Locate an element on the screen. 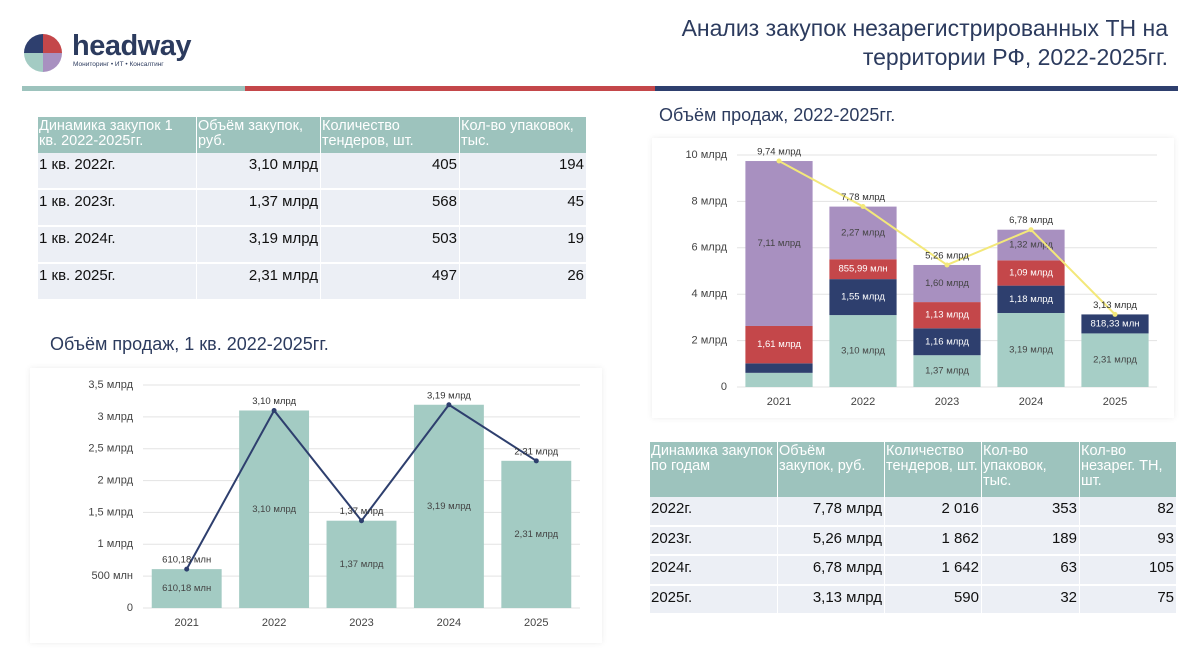 The image size is (1200, 669). table-cell: 3,10 млрд is located at coordinates (259, 170).